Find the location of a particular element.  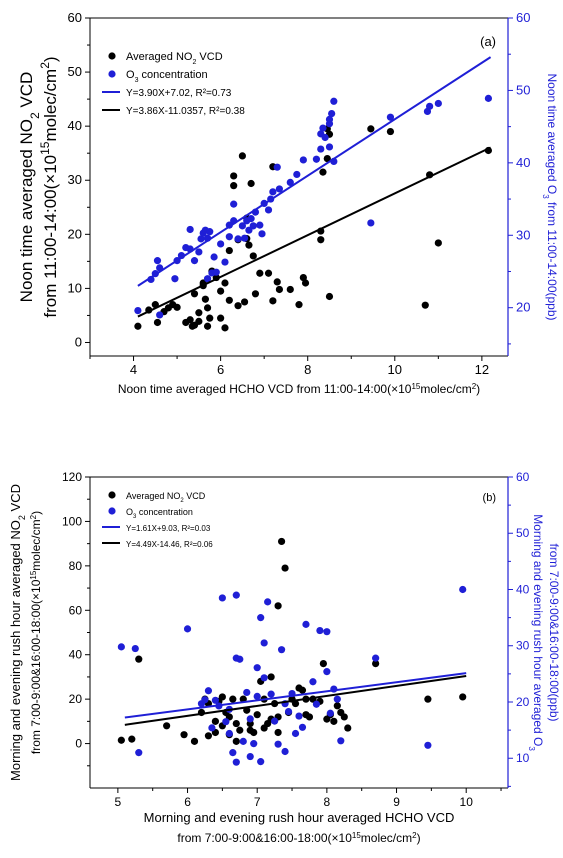

legend-no2-fit-label: Y=4.49X-14.46, R²=0.06 is located at coordinates (169, 544).